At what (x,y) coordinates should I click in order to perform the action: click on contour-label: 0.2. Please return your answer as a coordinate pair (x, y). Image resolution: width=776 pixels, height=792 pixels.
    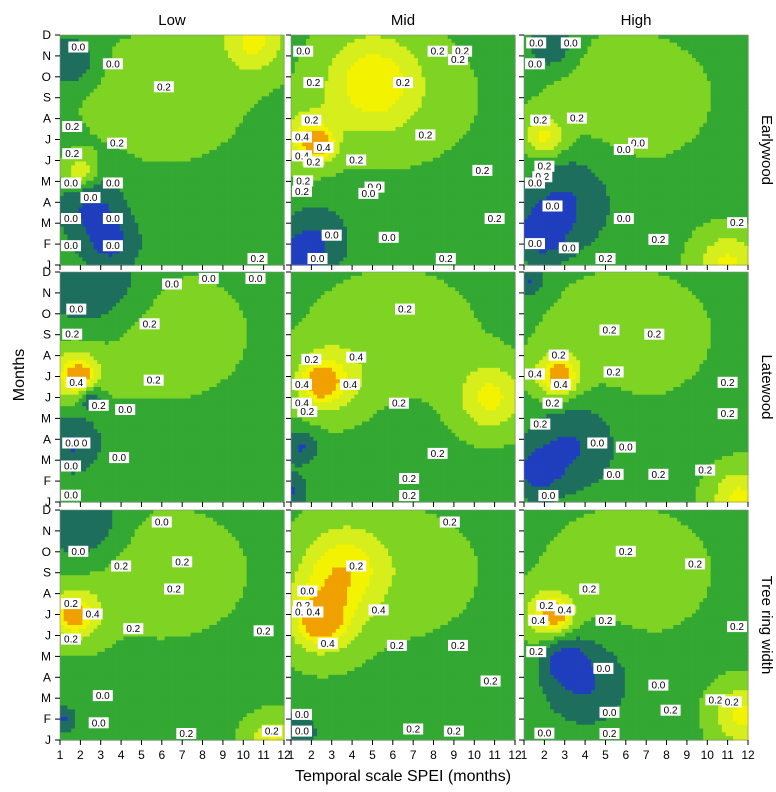
    Looking at the image, I should click on (164, 87).